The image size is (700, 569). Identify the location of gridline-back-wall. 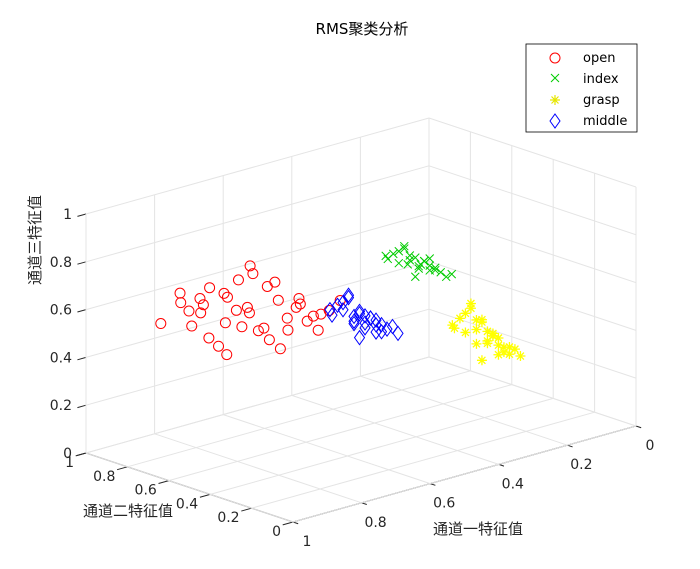
(257, 309).